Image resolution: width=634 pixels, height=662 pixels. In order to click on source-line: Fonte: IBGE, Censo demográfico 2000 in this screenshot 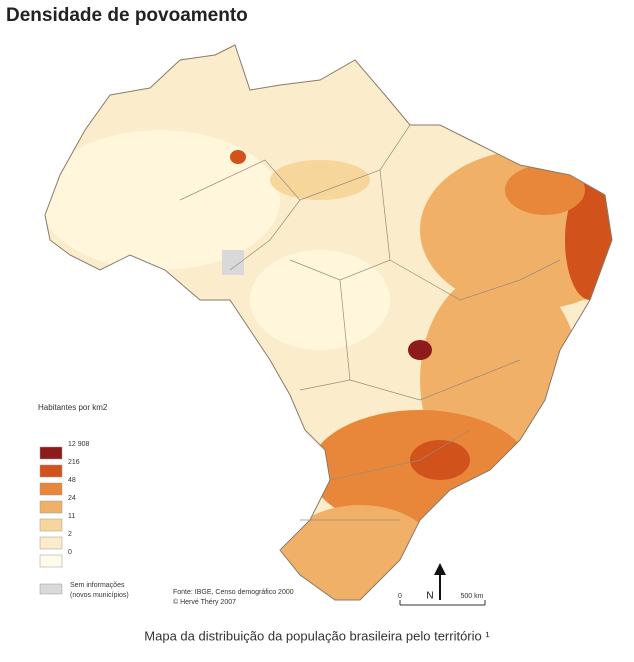, I will do `click(233, 592)`.